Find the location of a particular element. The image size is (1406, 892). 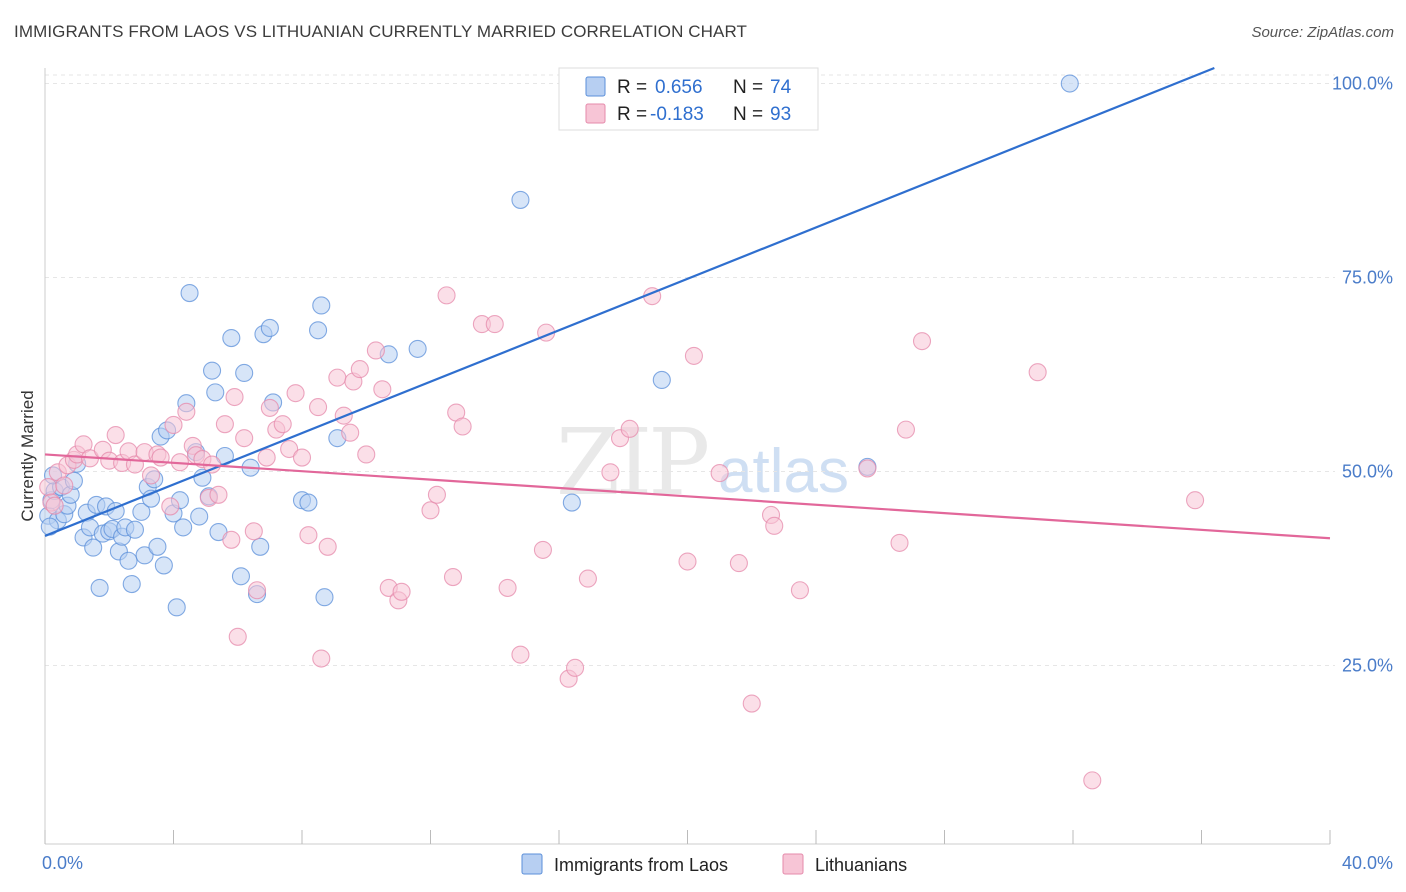

legend-top-swatch-laos is located at coordinates (595, 86).